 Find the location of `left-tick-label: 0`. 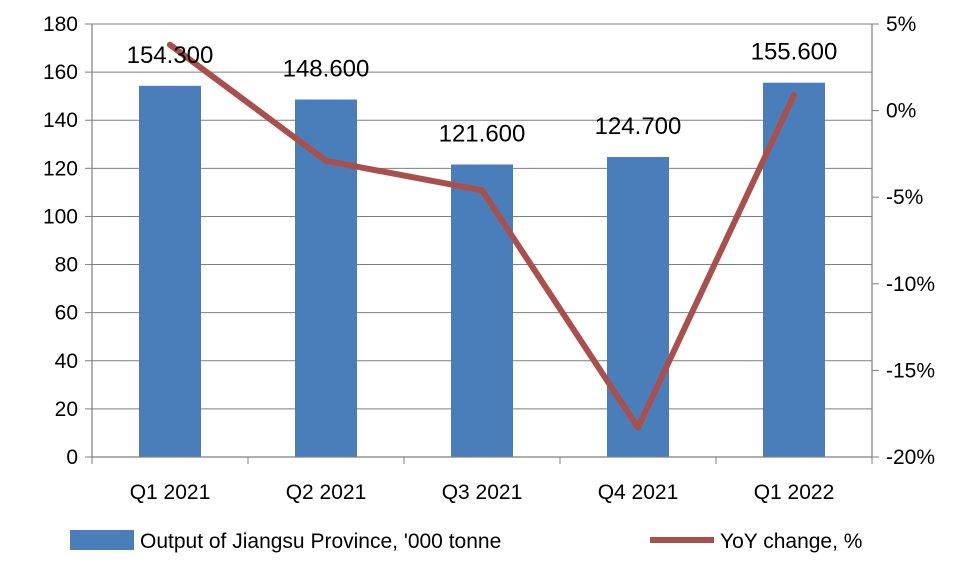

left-tick-label: 0 is located at coordinates (72, 457).